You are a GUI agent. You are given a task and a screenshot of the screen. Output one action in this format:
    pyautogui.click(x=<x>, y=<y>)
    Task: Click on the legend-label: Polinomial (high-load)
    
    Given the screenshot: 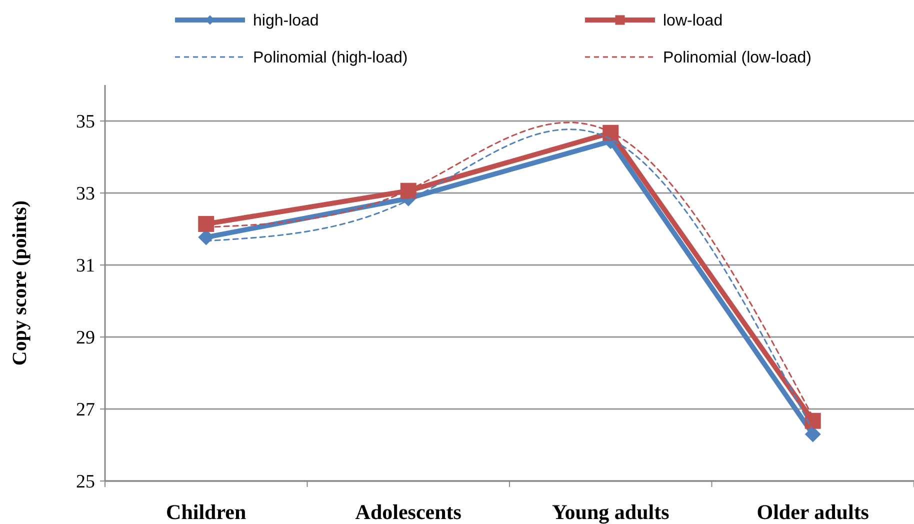 What is the action you would take?
    pyautogui.click(x=330, y=58)
    